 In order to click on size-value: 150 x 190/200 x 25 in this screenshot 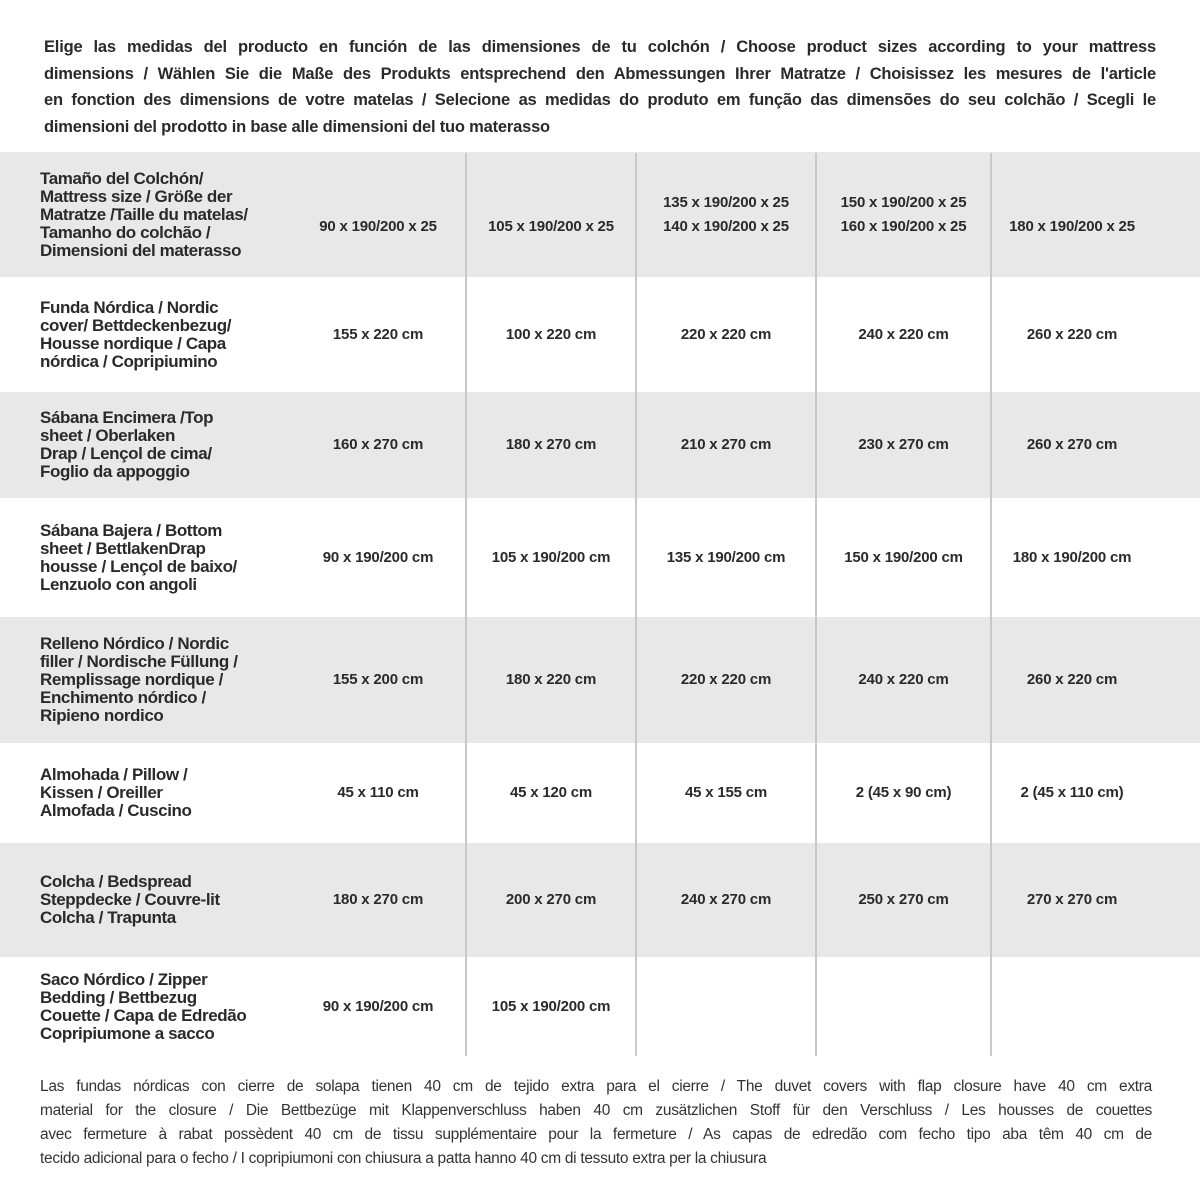, I will do `click(903, 202)`.